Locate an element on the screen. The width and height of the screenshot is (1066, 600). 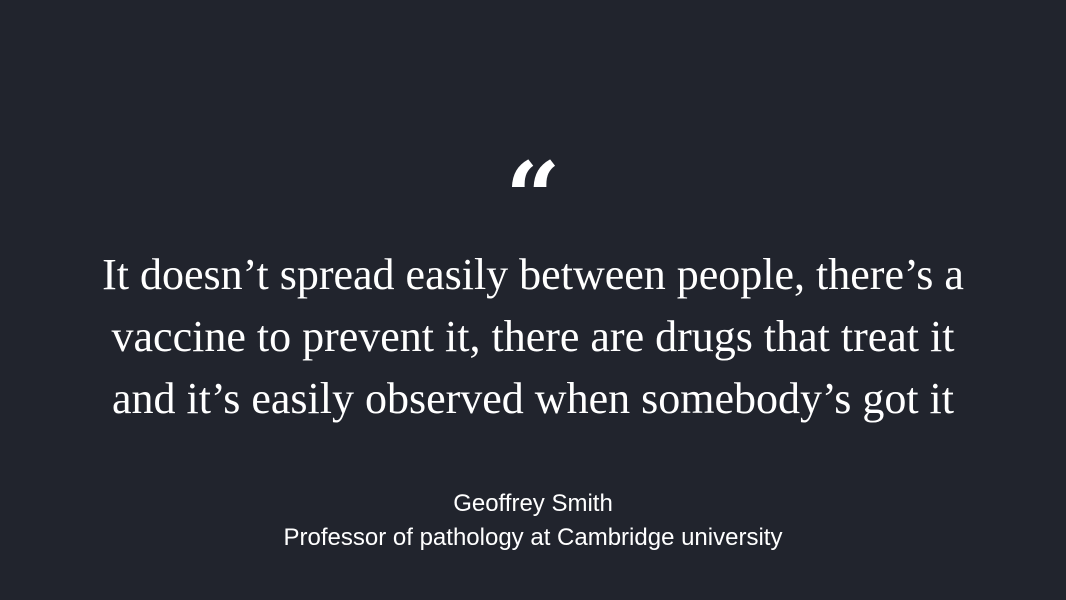
attribution-name: Geoffrey Smith is located at coordinates (533, 503).